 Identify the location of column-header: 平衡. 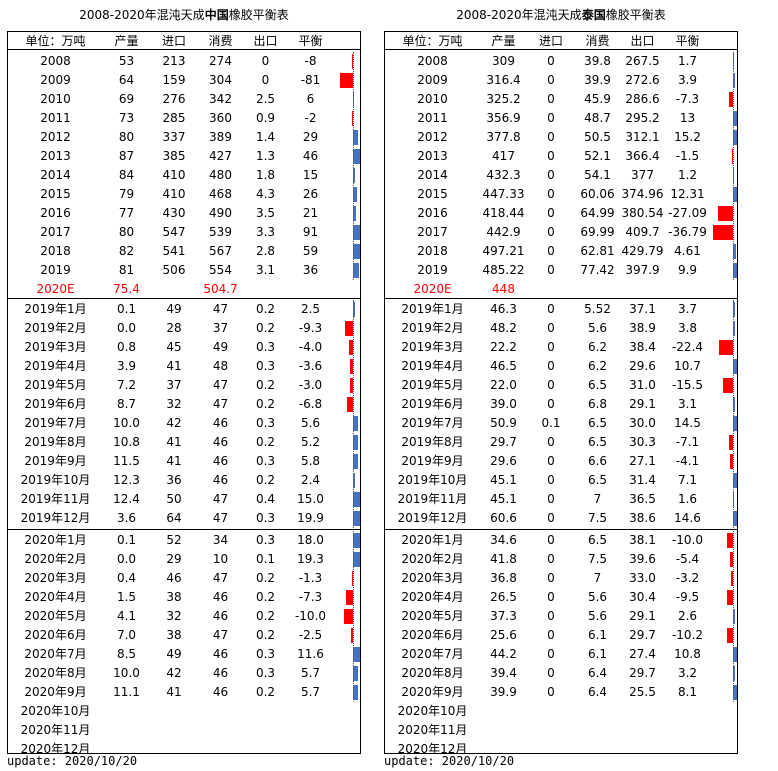
(310, 41).